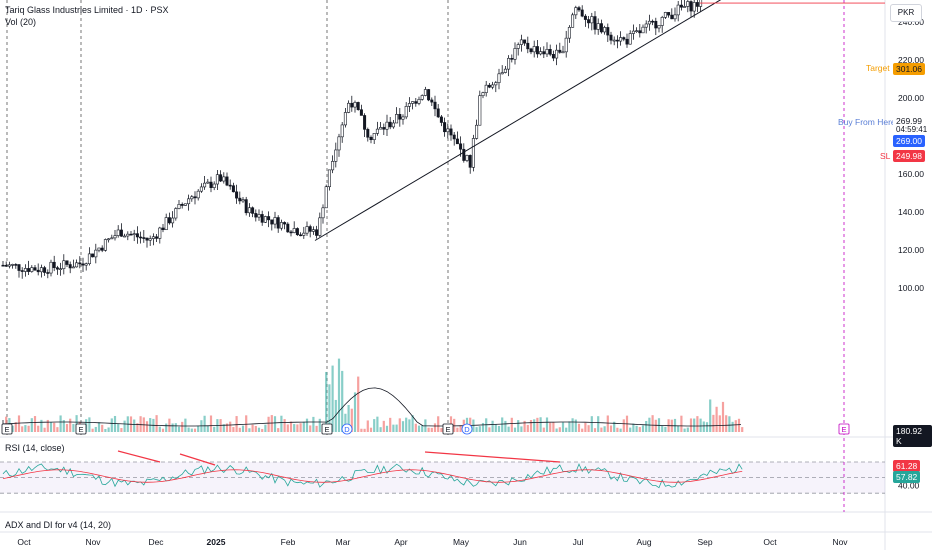  What do you see at coordinates (911, 288) in the screenshot?
I see `price-tick-label: 100.00` at bounding box center [911, 288].